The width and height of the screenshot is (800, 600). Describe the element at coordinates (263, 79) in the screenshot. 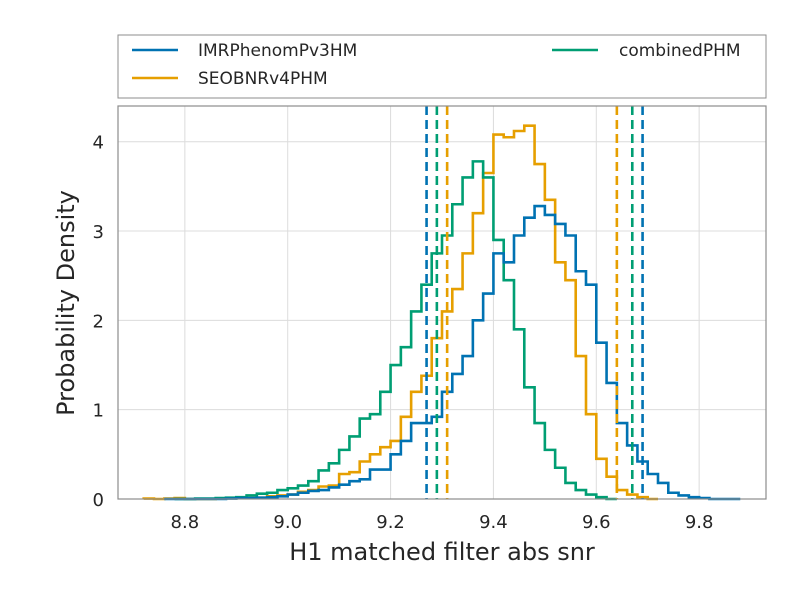

I see `legend-label-seobnrv4phm: SEOBNRv4PHM` at that location.